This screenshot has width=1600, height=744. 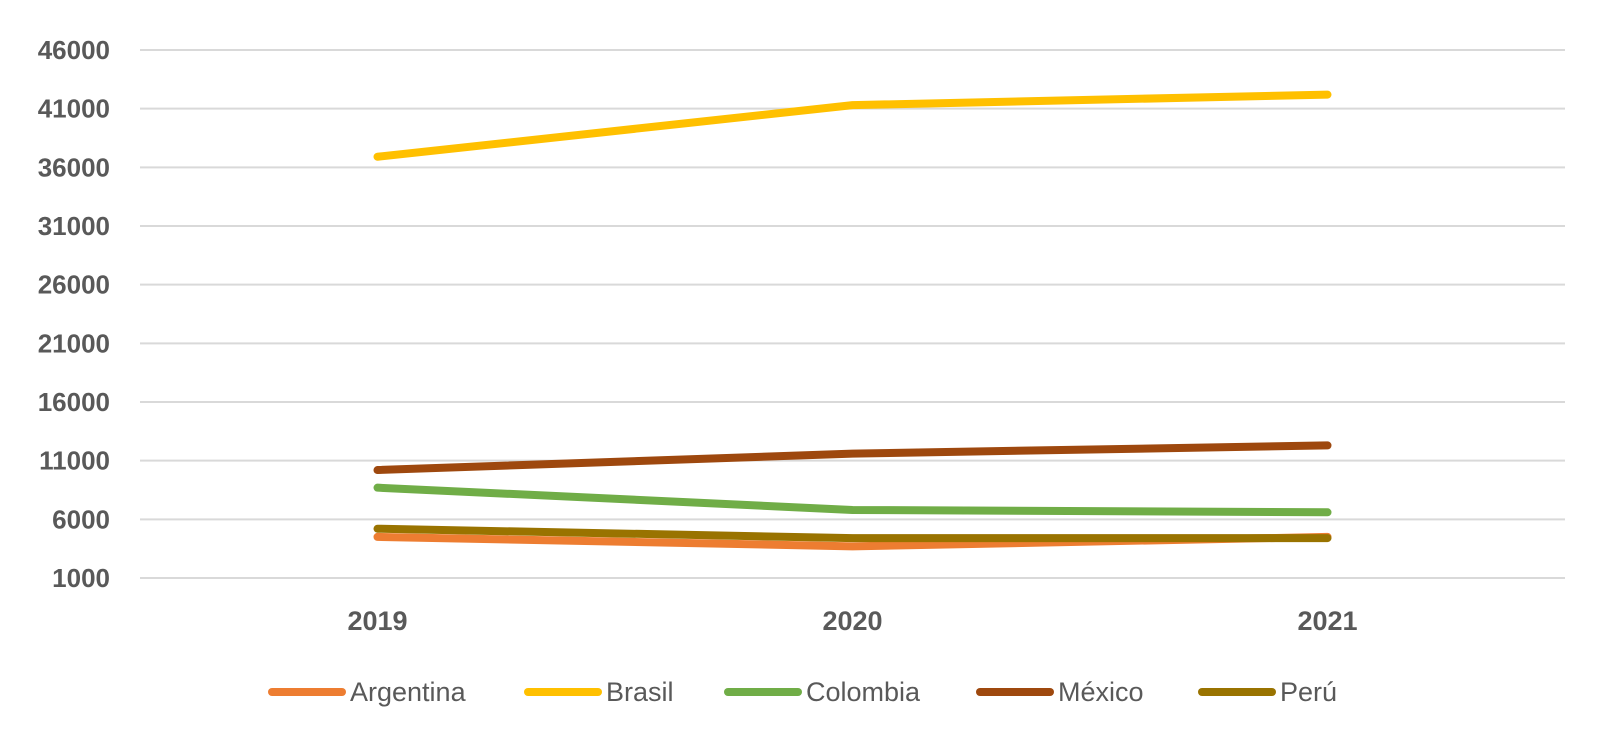 What do you see at coordinates (852, 125) in the screenshot?
I see `series-line-brasil` at bounding box center [852, 125].